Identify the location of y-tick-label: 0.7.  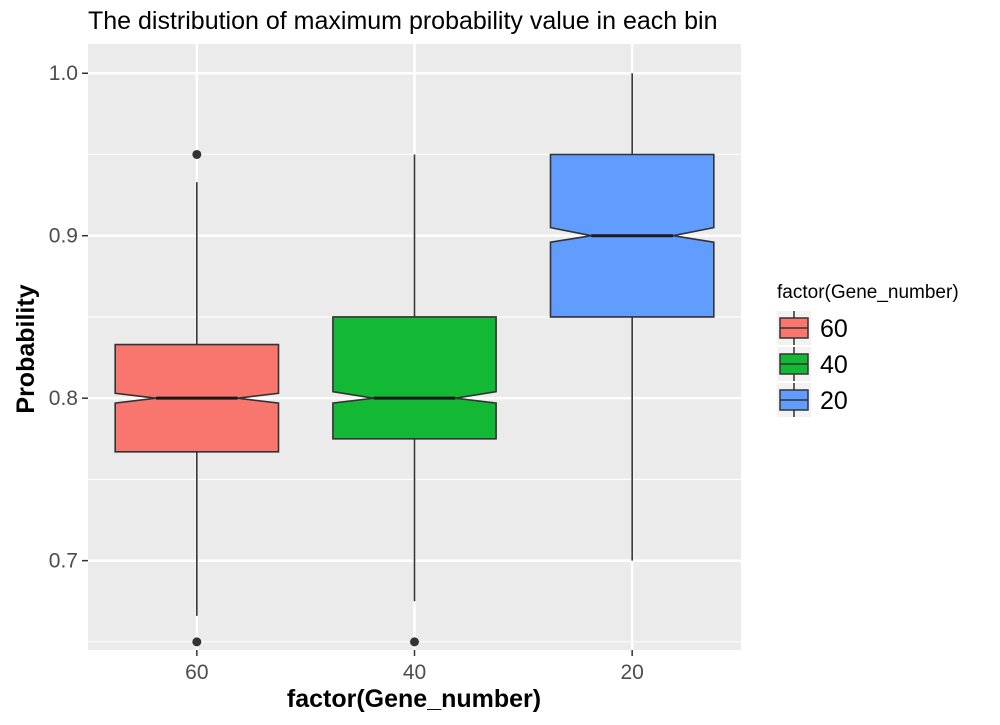
(63, 561).